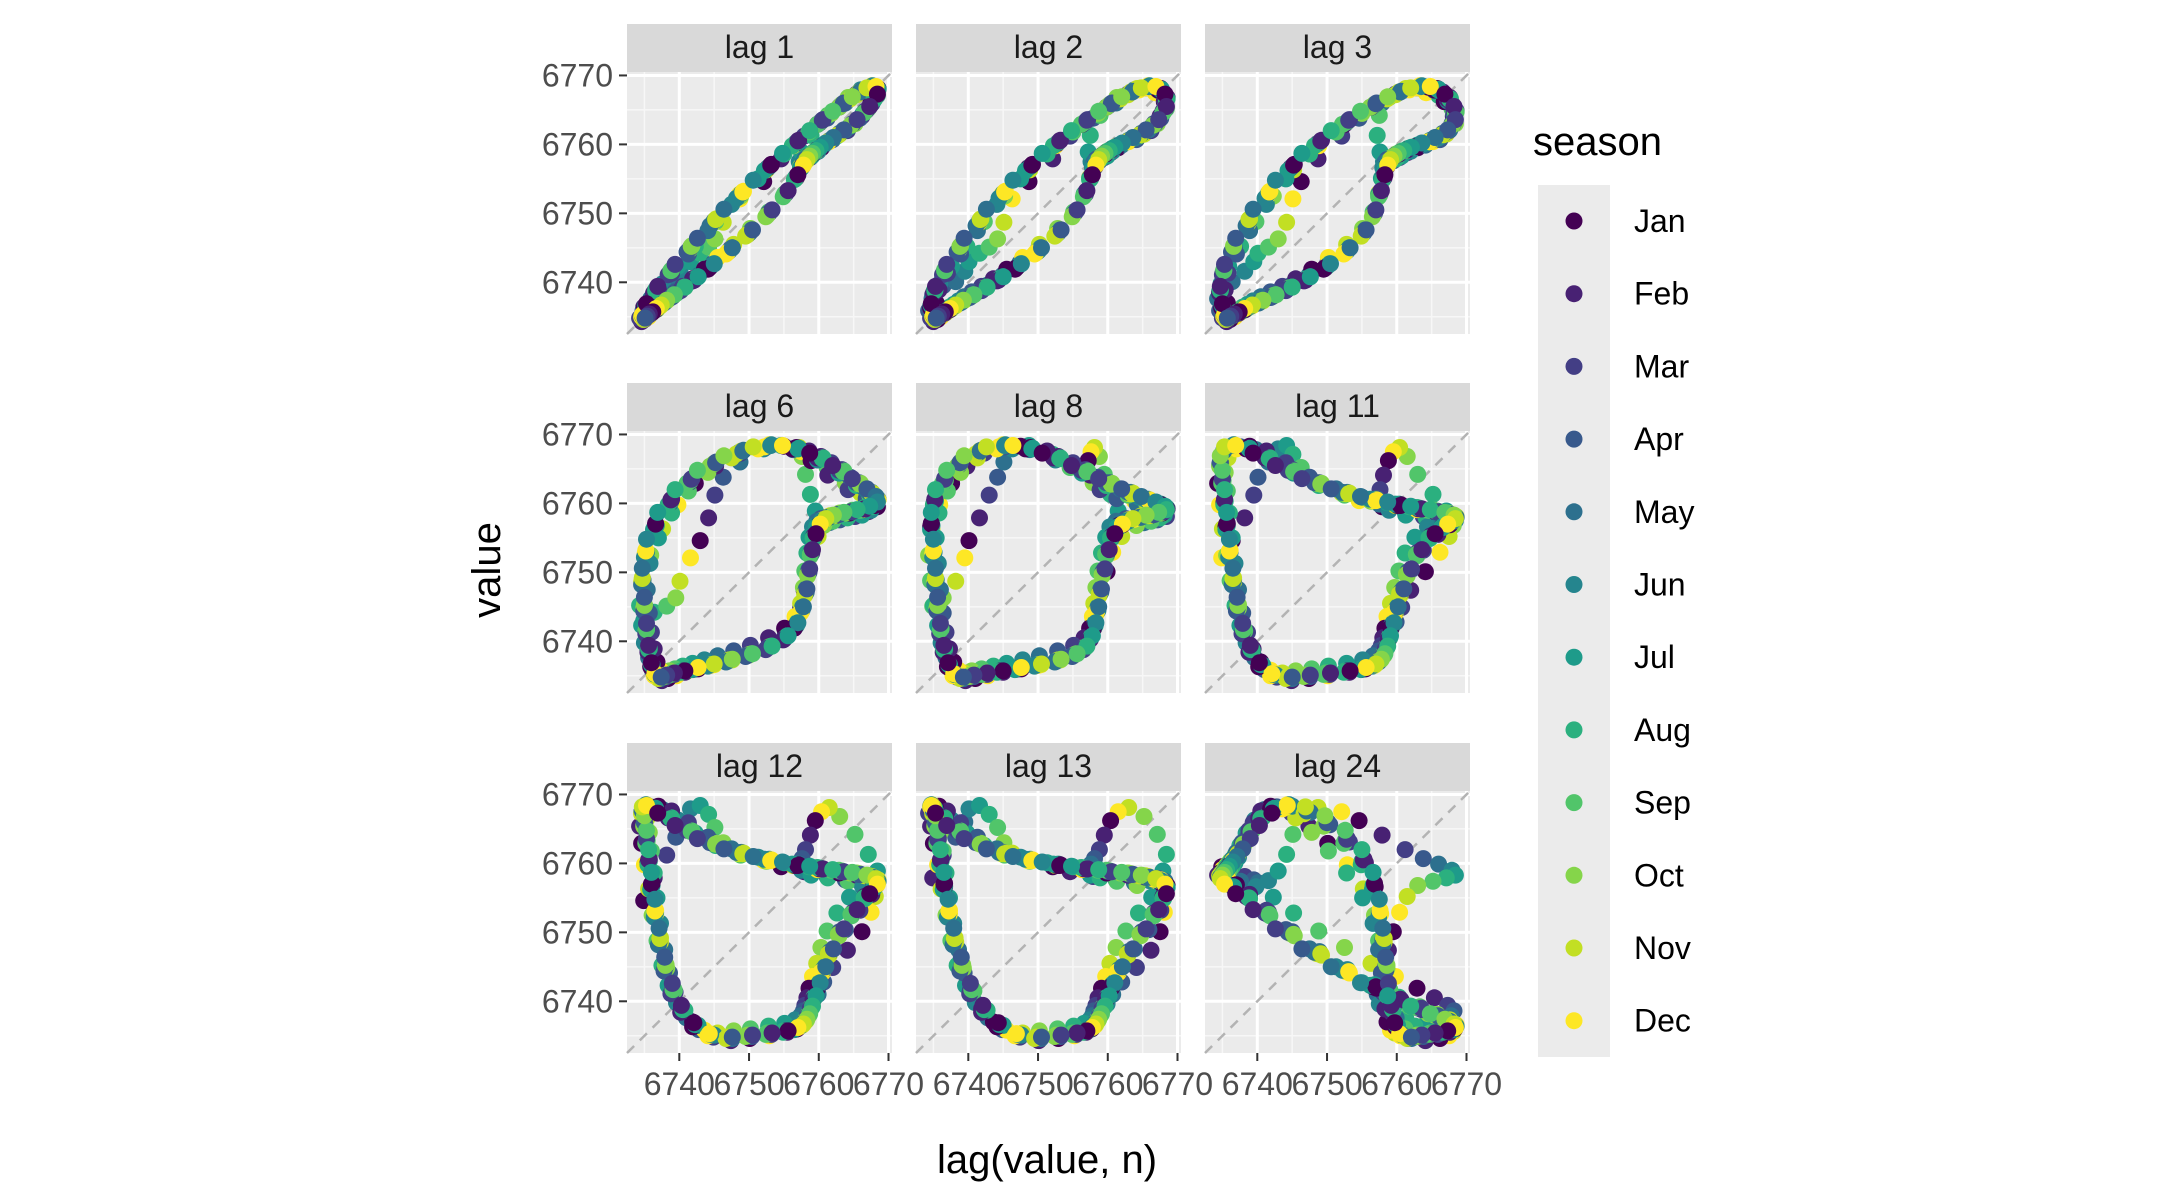 Image resolution: width=2175 pixels, height=1200 pixels. I want to click on legend-entries: Jan Feb Mar Apr May Jun Jul Aug Sep Oct Nov Dec, so click(1629, 621).